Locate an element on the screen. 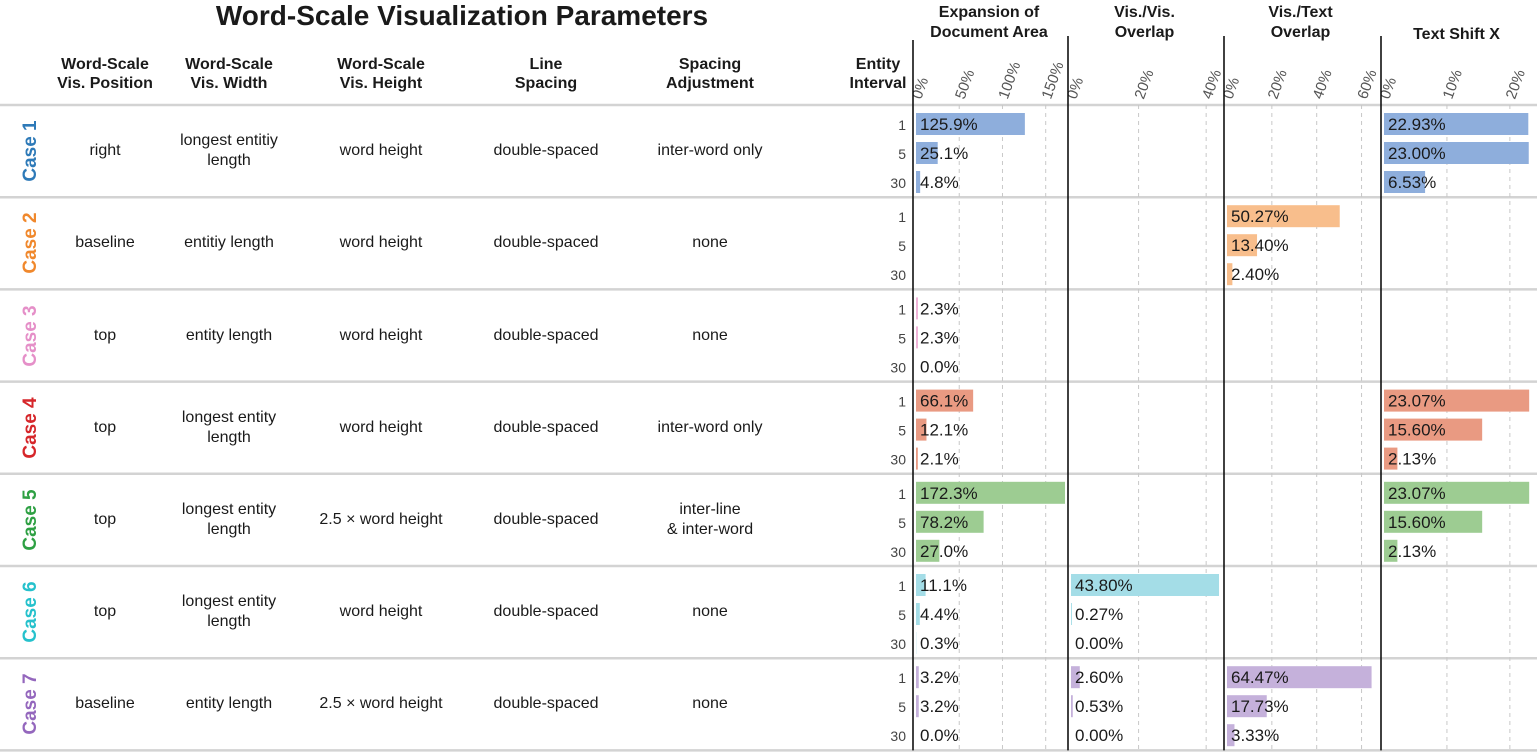 The width and height of the screenshot is (1537, 755). data-label: 13.40% is located at coordinates (1260, 245).